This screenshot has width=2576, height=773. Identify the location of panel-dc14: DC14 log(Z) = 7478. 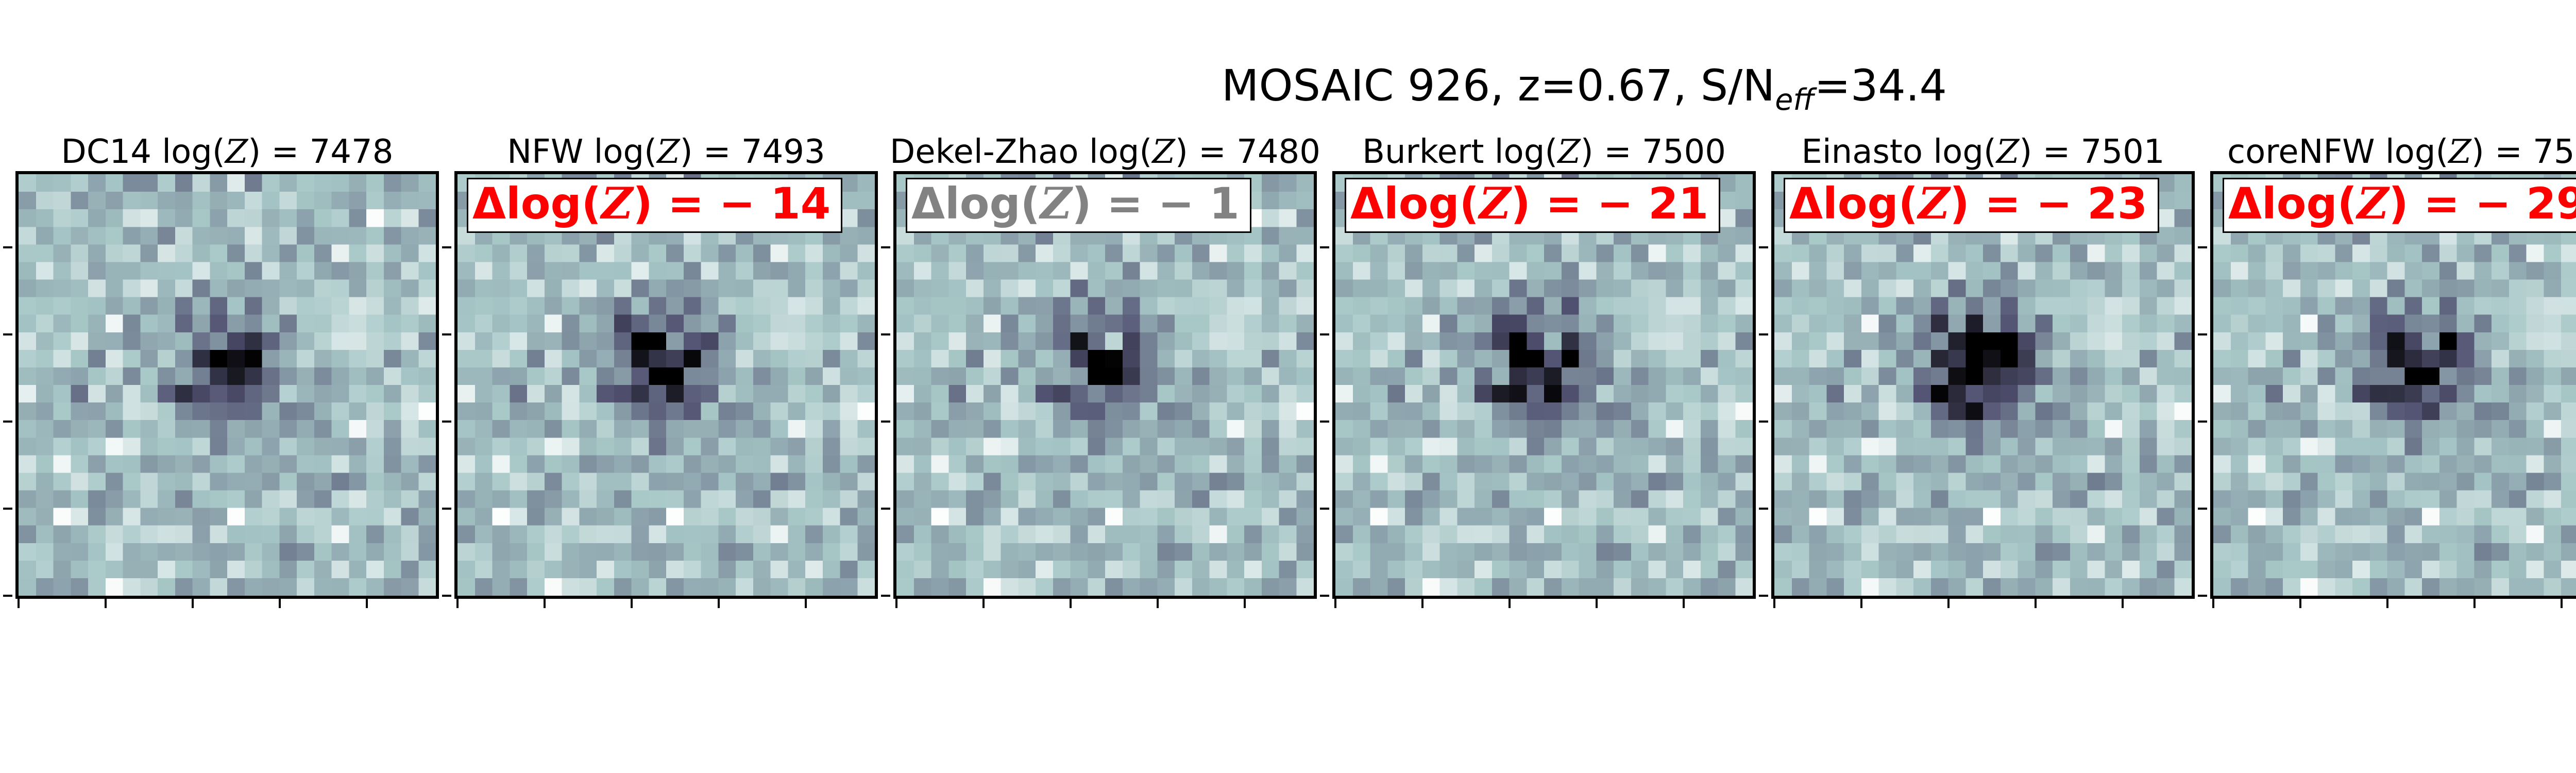
(221, 371).